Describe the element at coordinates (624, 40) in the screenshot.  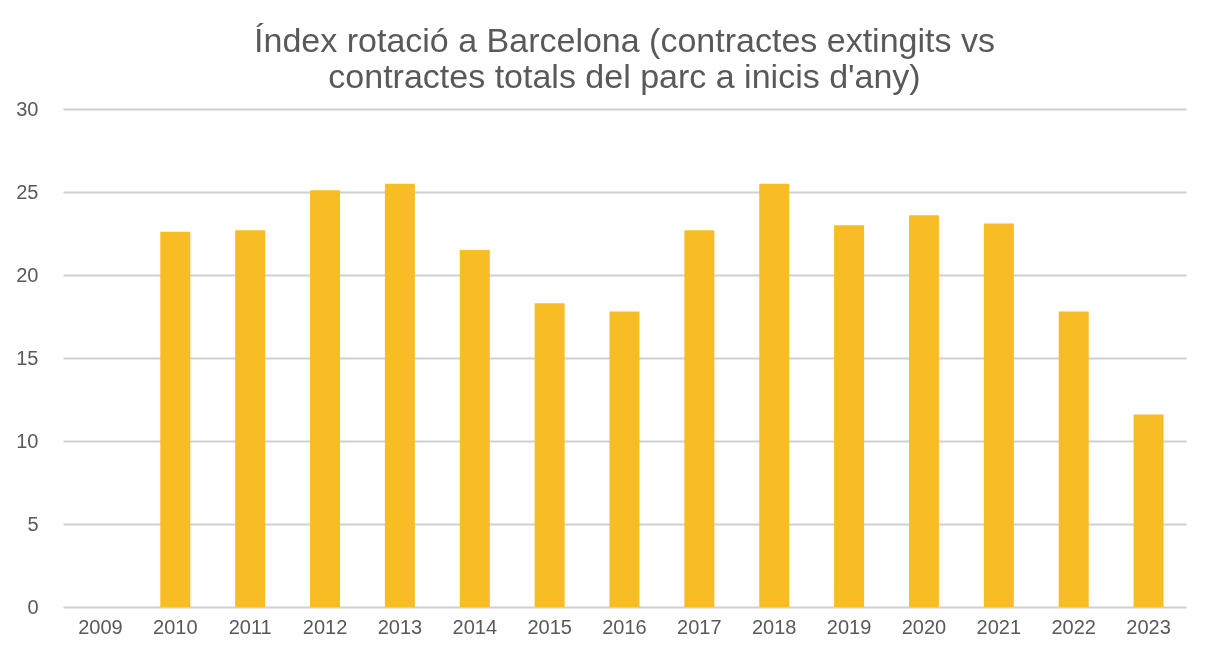
I see `text: Índex rotació a Barcelona (contractes extingits vs` at that location.